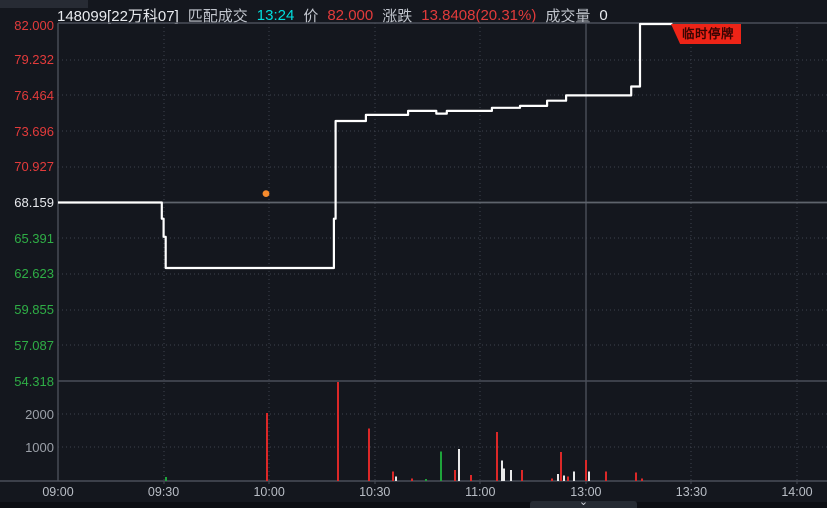 This screenshot has width=827, height=508. I want to click on price-label: 价, so click(311, 16).